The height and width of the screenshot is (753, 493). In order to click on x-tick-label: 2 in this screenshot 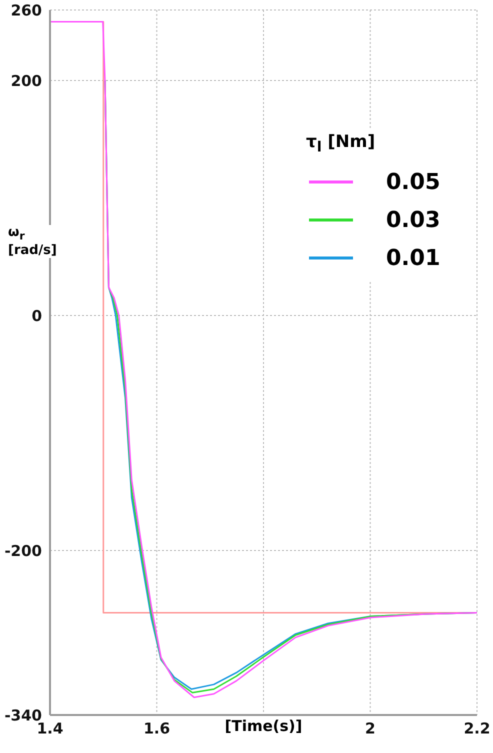, I will do `click(370, 729)`.